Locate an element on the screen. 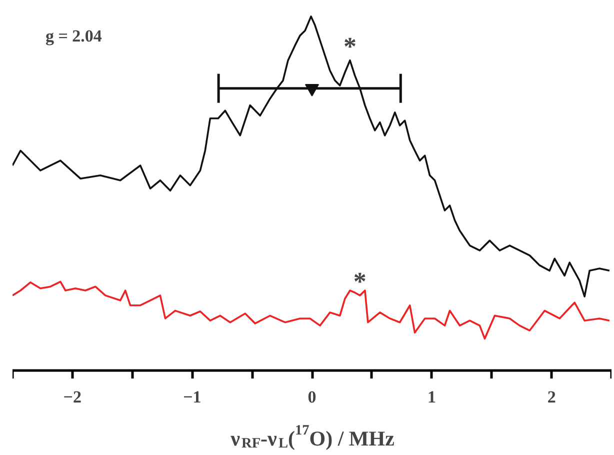 This screenshot has width=614, height=455. x-tick-label: 0 is located at coordinates (312, 397).